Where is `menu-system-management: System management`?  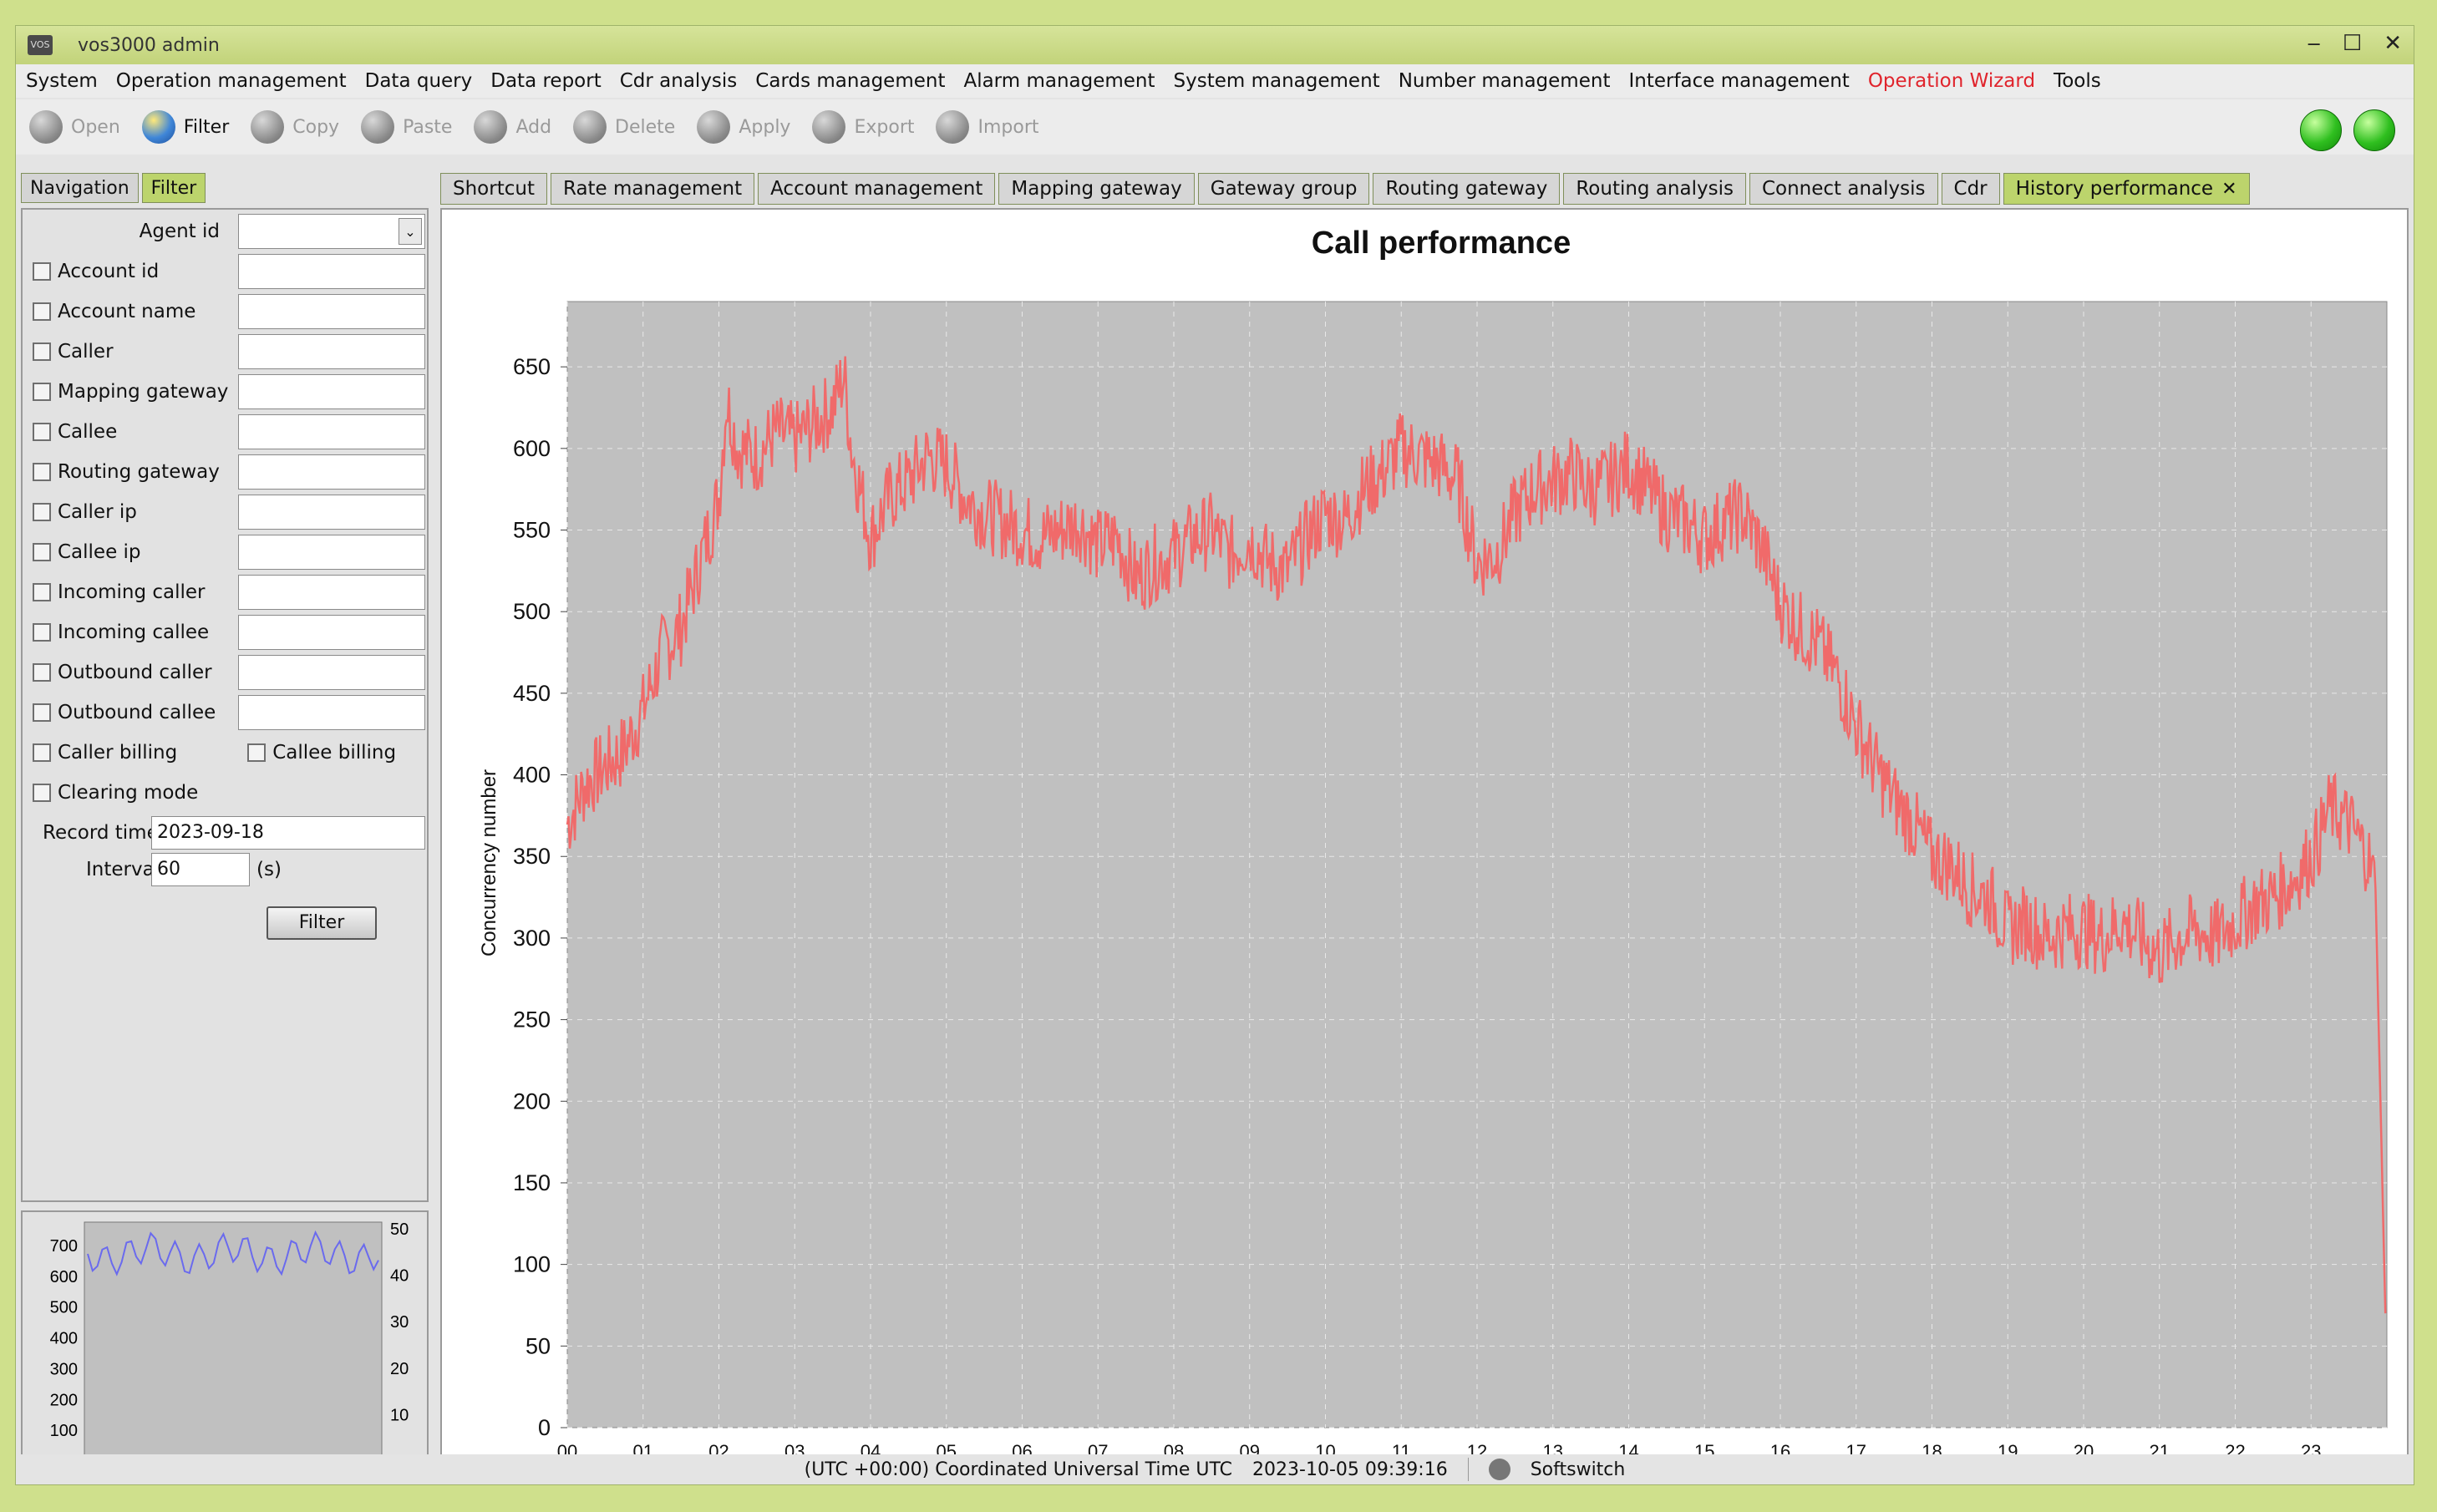
menu-system-management: System management is located at coordinates (1277, 81).